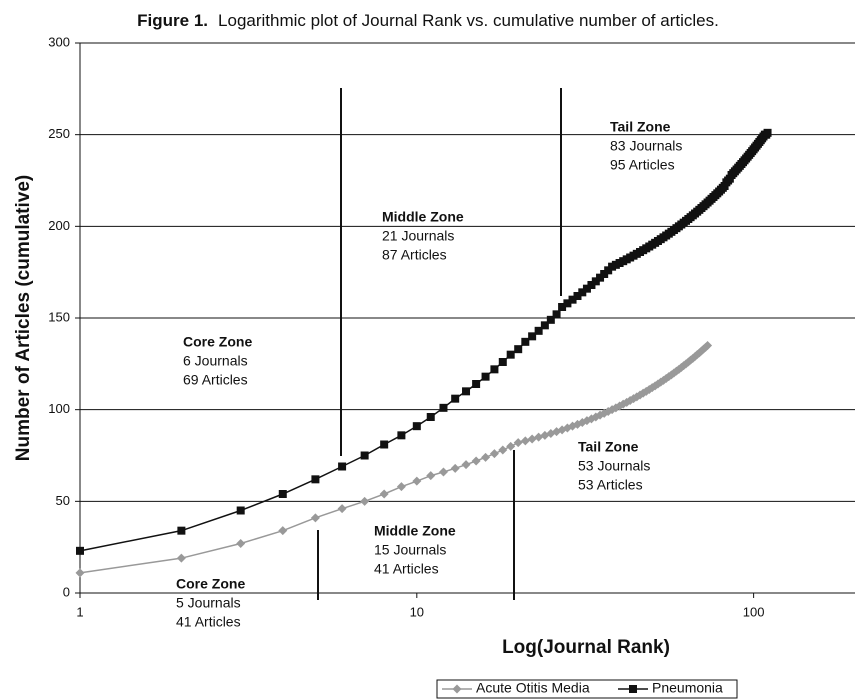 The image size is (856, 700). What do you see at coordinates (754, 611) in the screenshot?
I see `x-tick-label: 100` at bounding box center [754, 611].